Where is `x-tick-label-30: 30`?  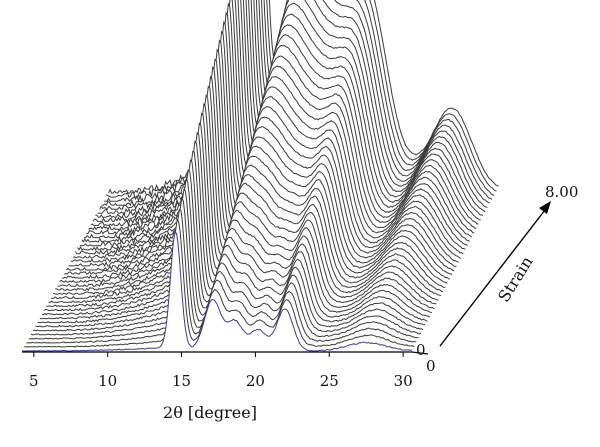 x-tick-label-30: 30 is located at coordinates (403, 381).